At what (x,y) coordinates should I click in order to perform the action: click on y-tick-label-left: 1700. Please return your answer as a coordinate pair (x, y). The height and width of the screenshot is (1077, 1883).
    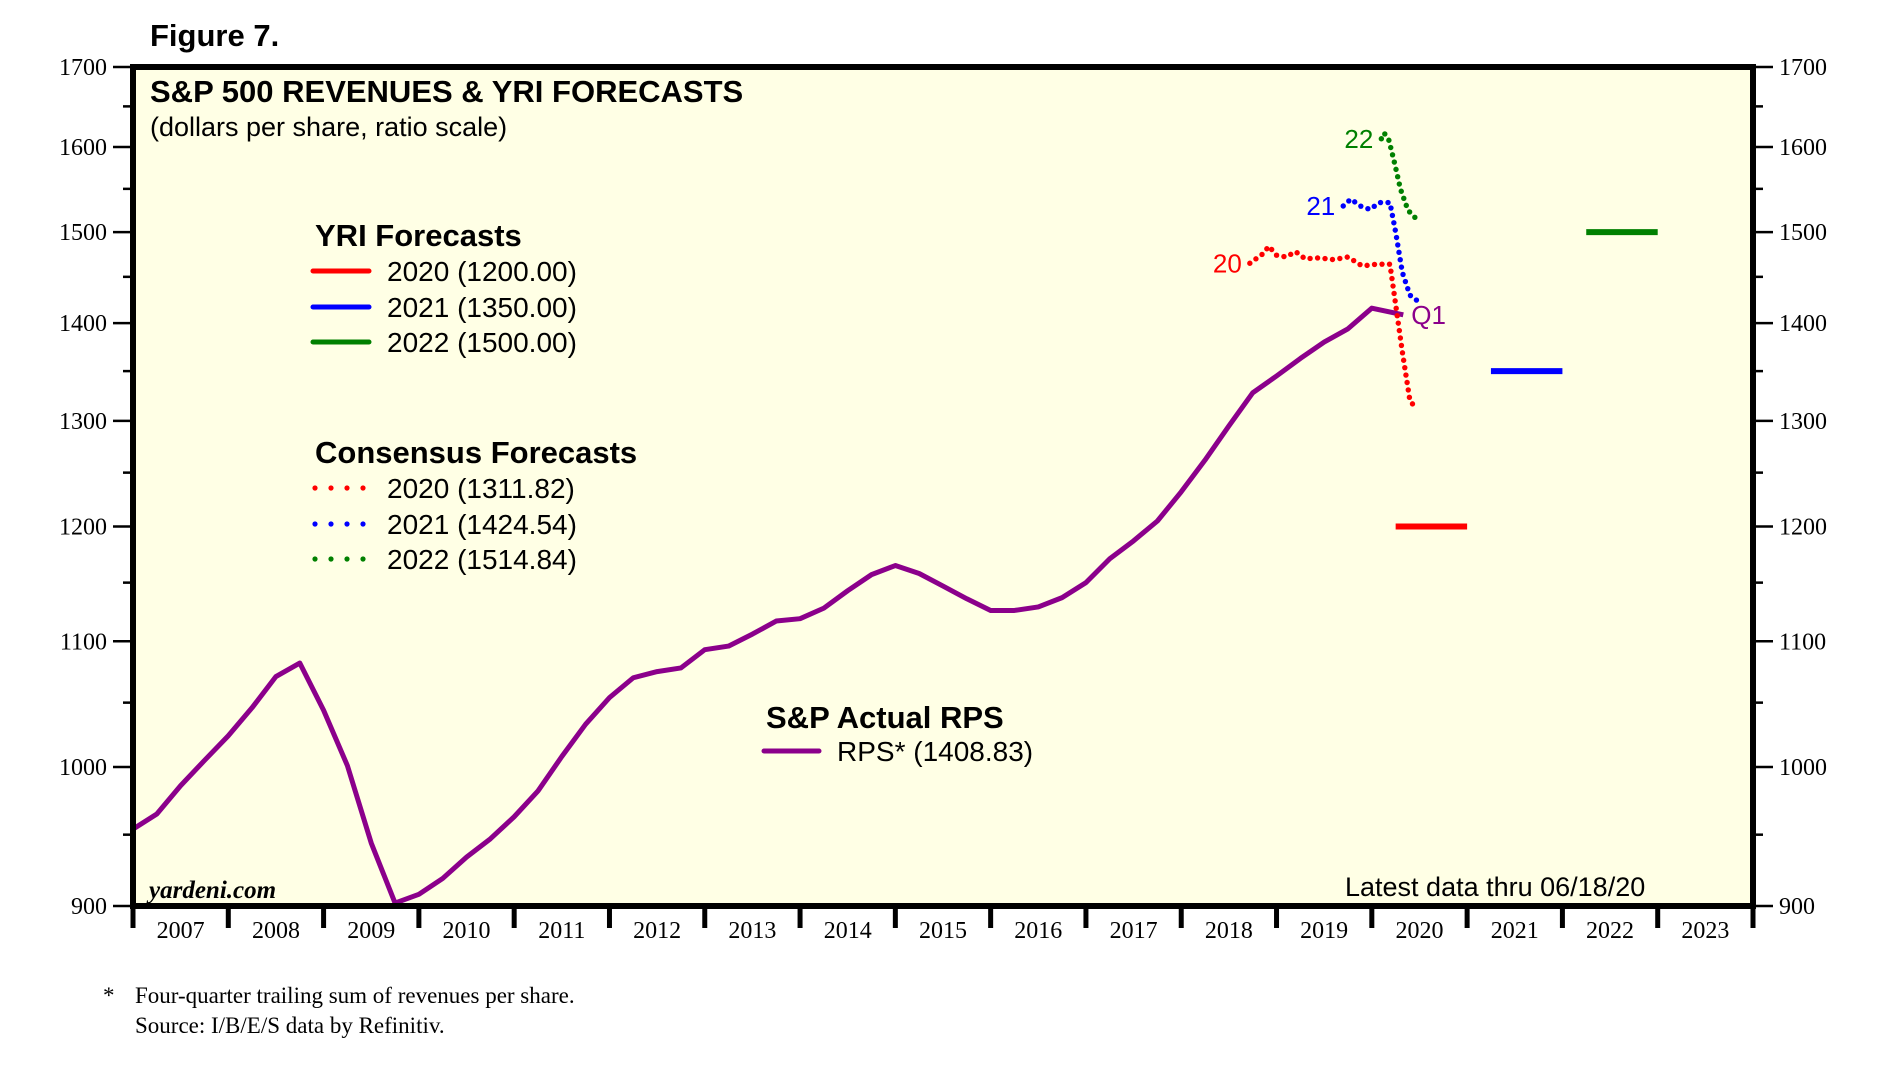
    Looking at the image, I should click on (83, 68).